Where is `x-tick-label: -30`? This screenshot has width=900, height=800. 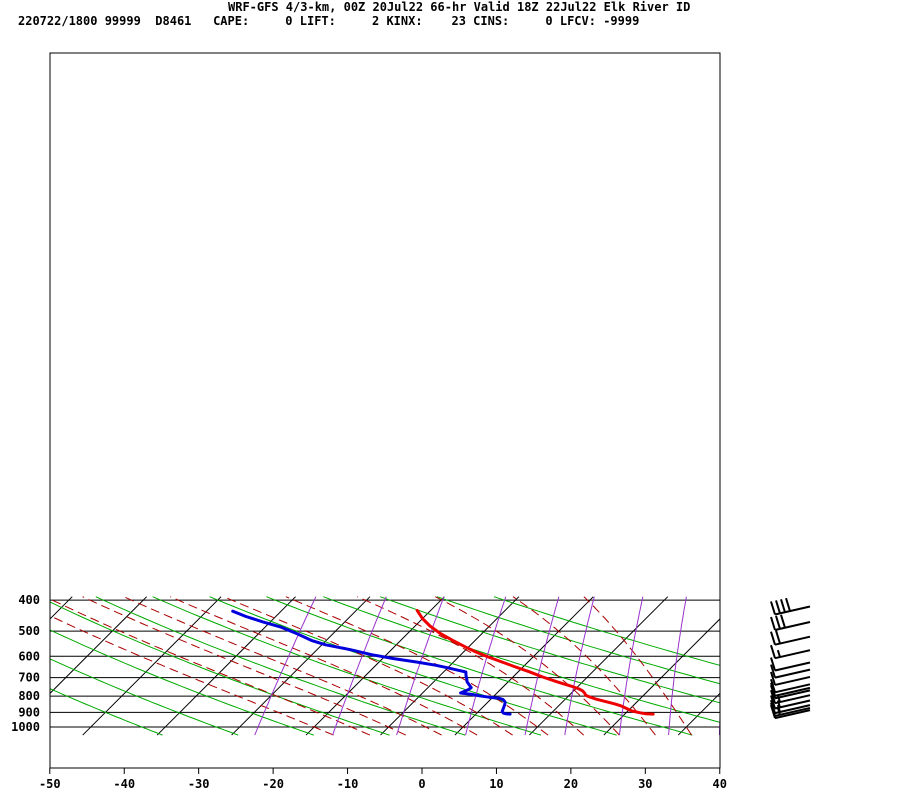 x-tick-label: -30 is located at coordinates (199, 784).